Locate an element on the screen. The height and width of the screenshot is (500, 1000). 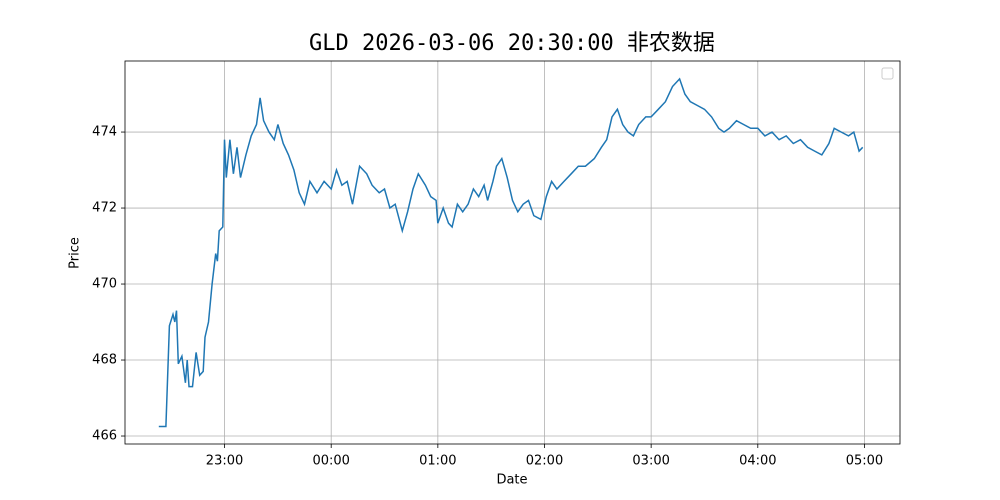
x-tick-label: 23:00 is located at coordinates (224, 461).